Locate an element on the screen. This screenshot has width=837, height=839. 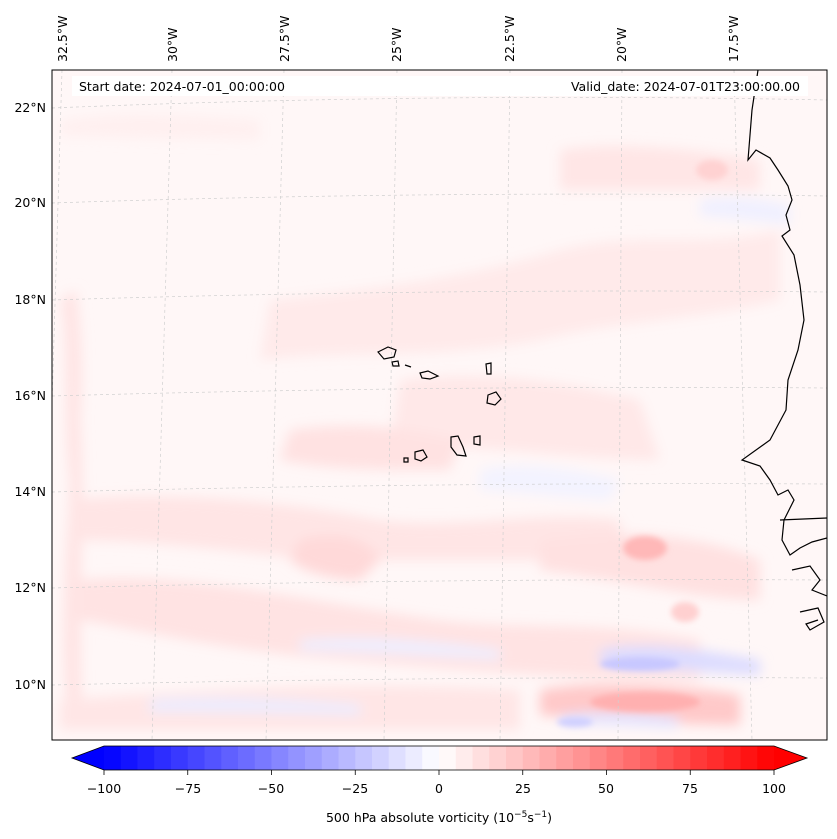
colorbar-tick-label: −50 is located at coordinates (271, 788).